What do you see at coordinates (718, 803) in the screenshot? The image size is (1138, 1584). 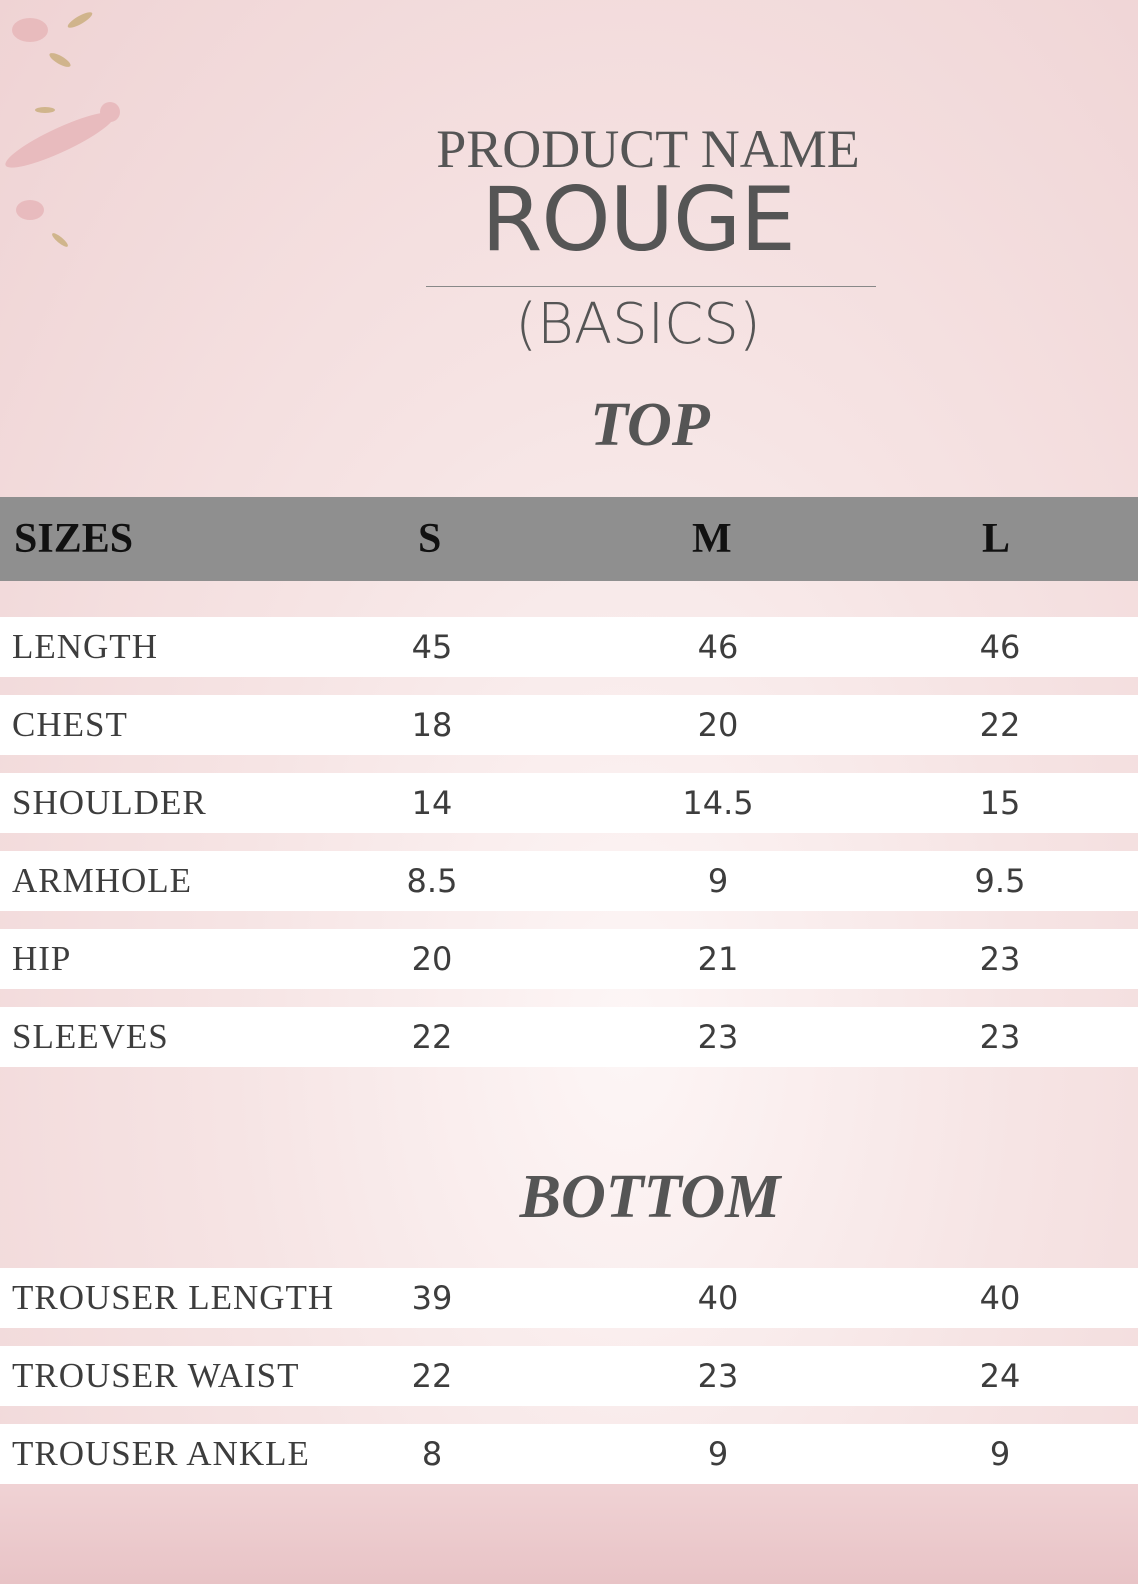 I see `size-value: 14.5` at bounding box center [718, 803].